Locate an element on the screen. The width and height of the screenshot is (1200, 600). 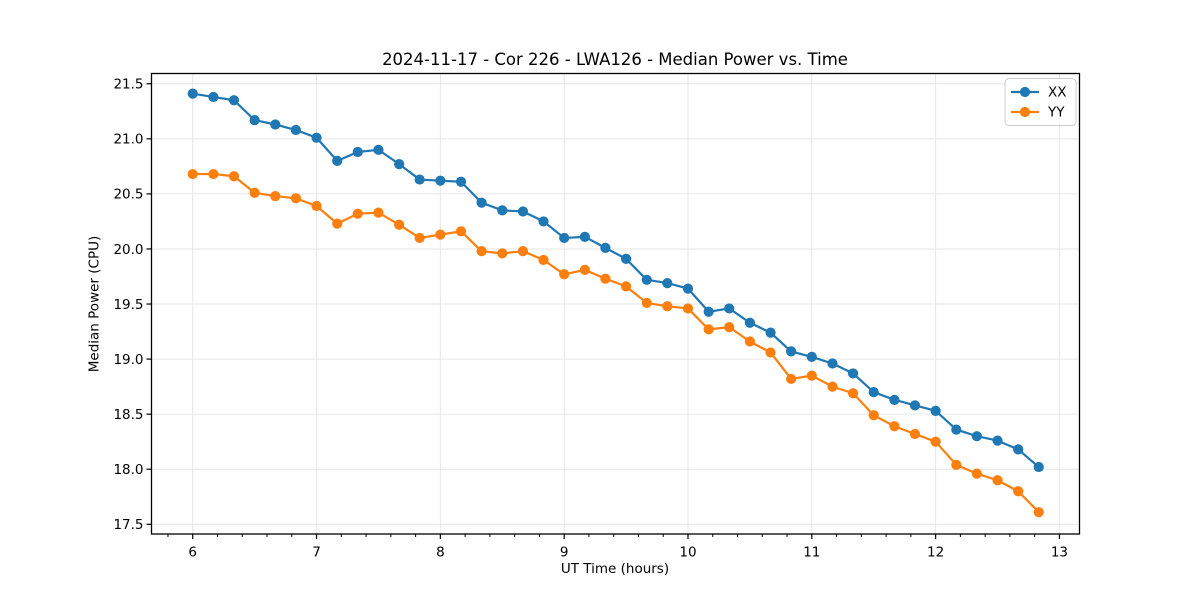
x-tick-label: 8 is located at coordinates (440, 553).